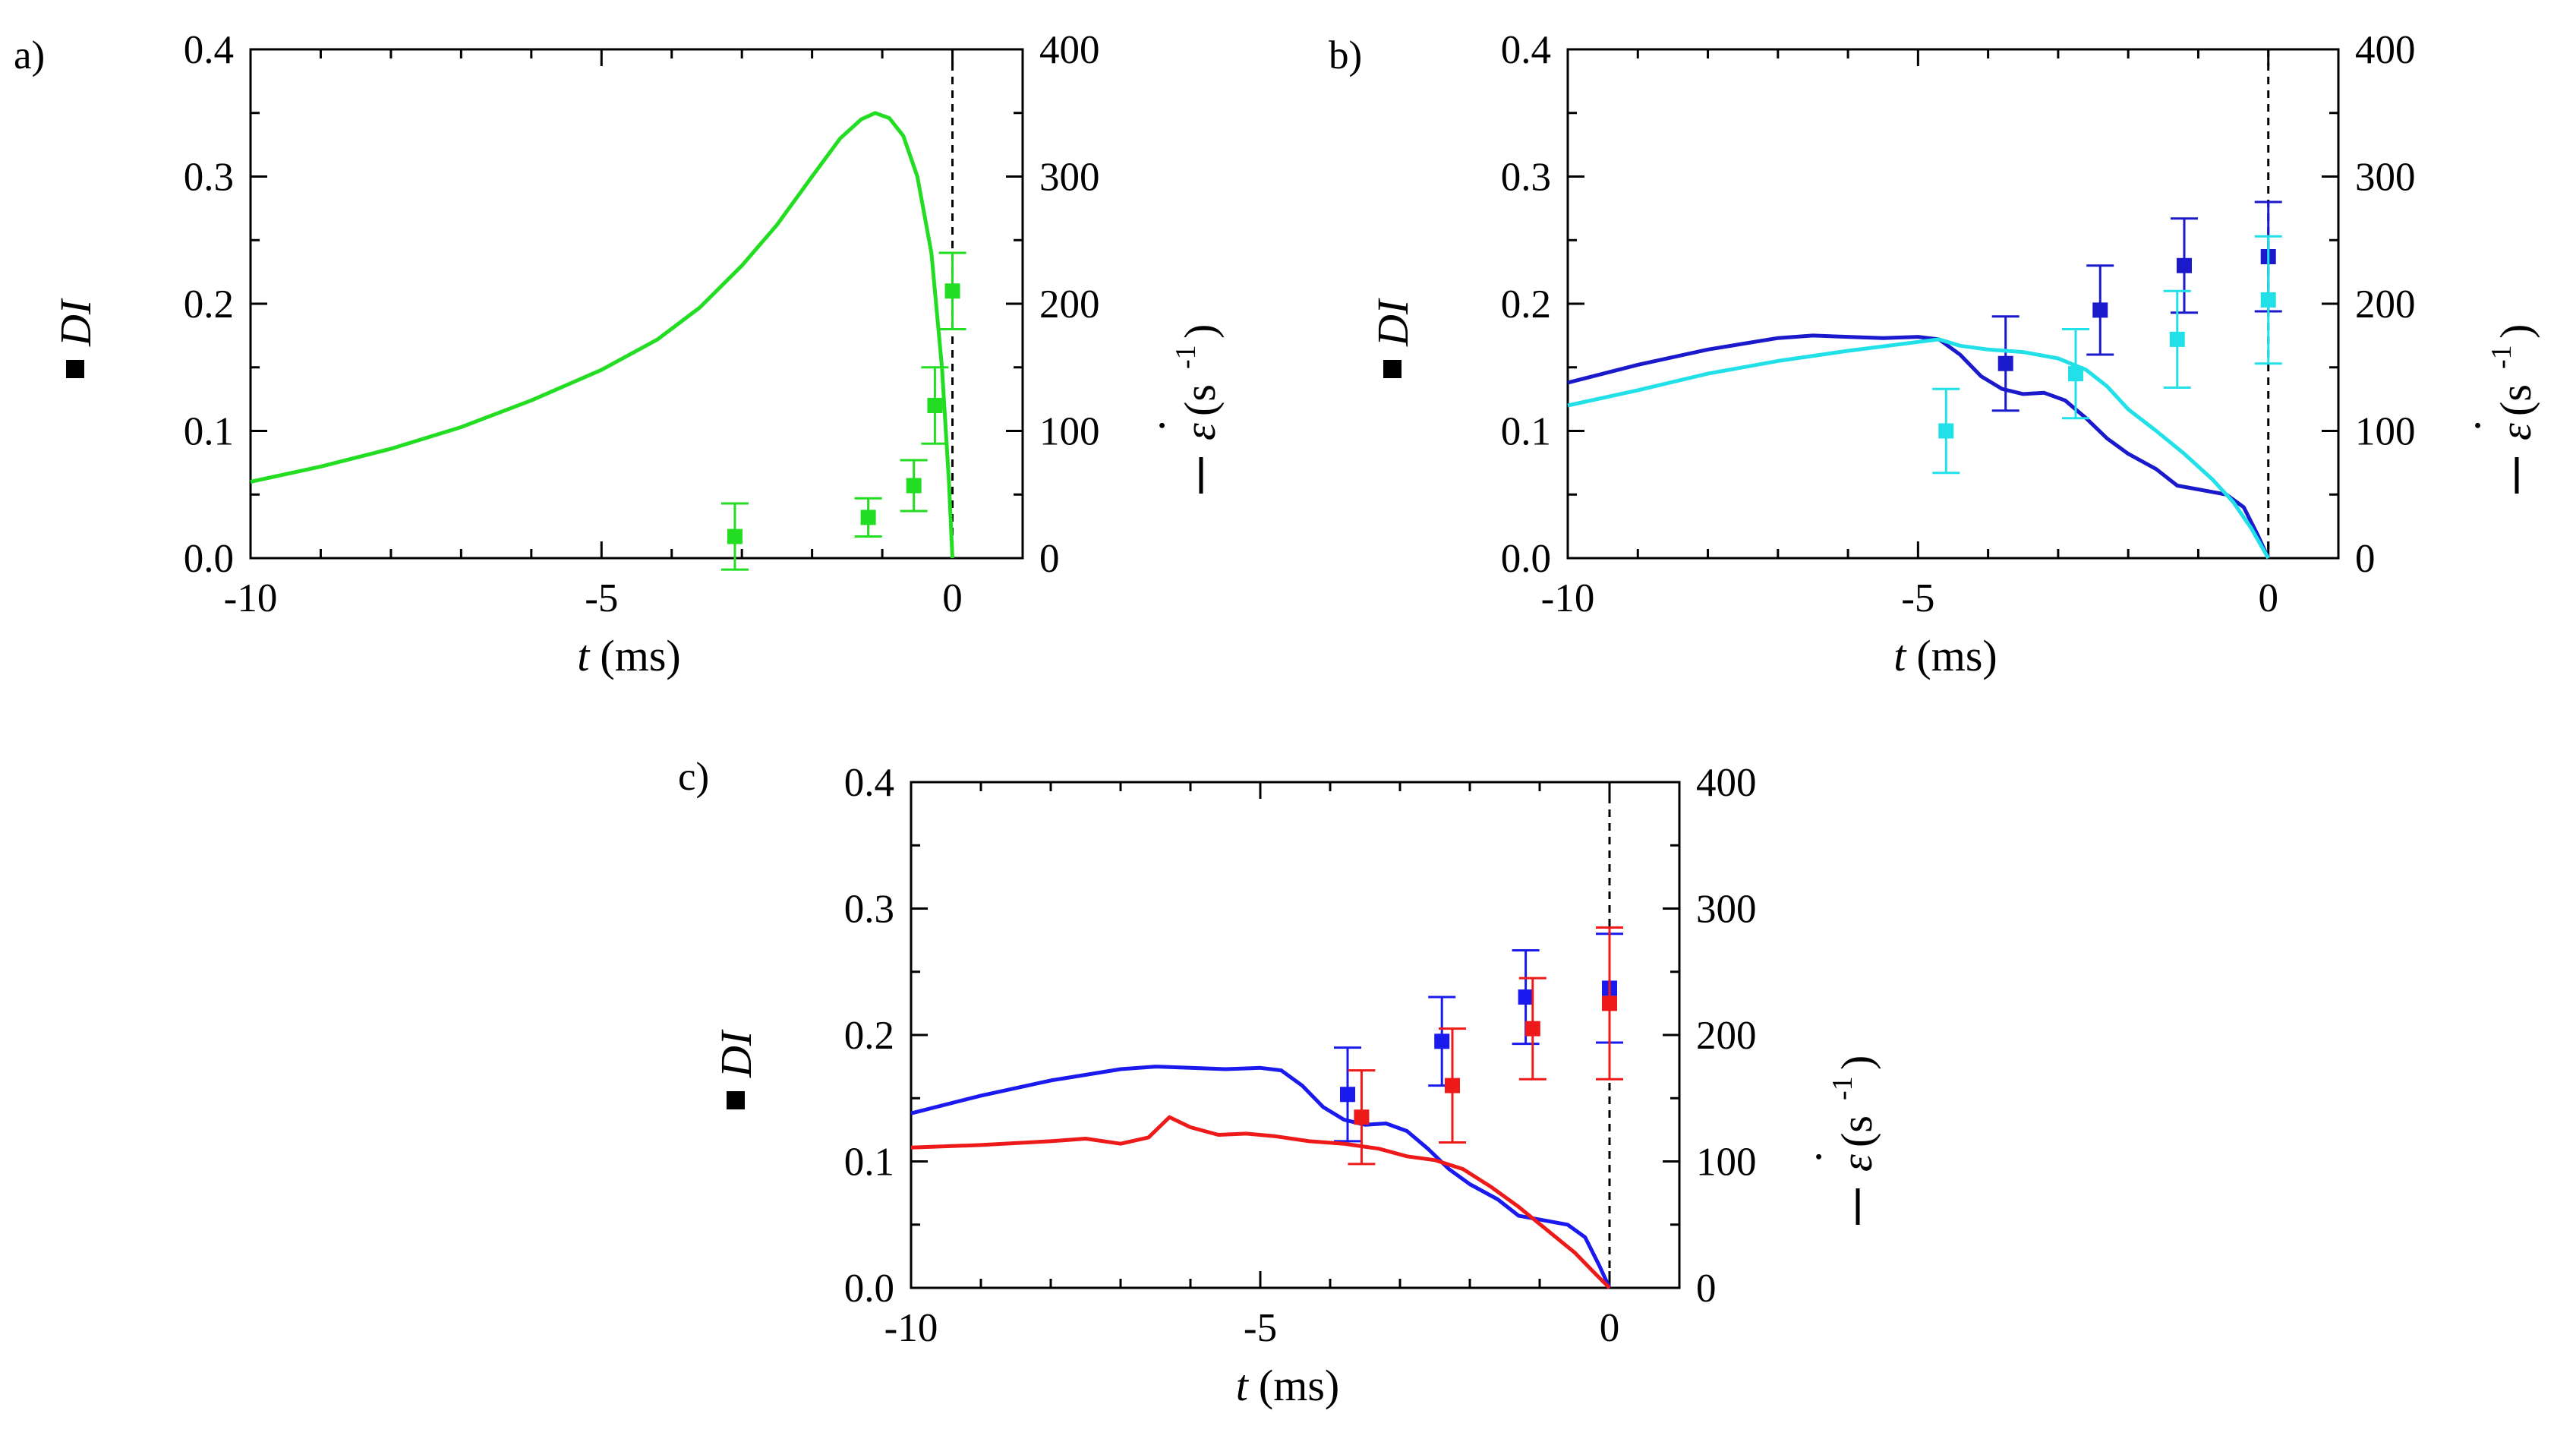  I want to click on panel-label: a), so click(29, 55).